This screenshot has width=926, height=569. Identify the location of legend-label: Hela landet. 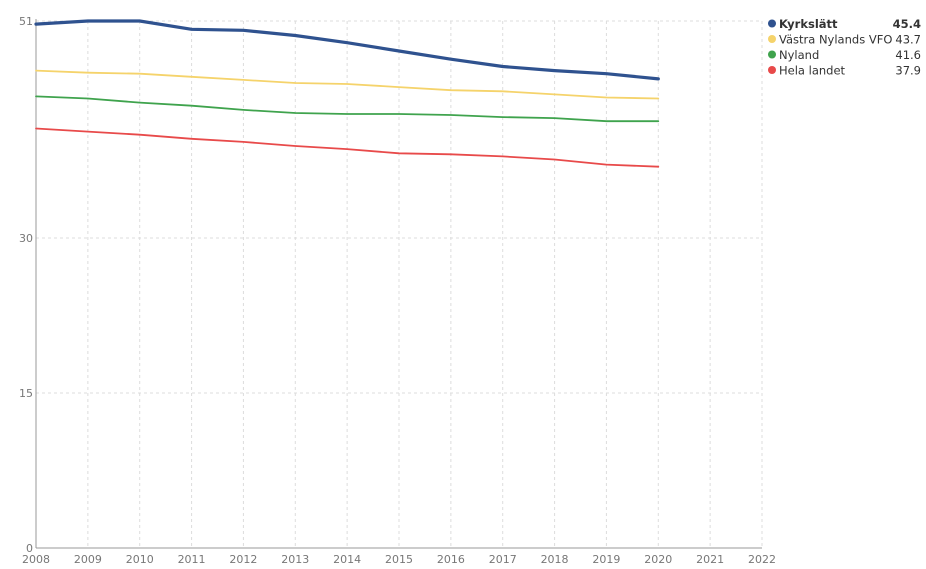
(812, 71).